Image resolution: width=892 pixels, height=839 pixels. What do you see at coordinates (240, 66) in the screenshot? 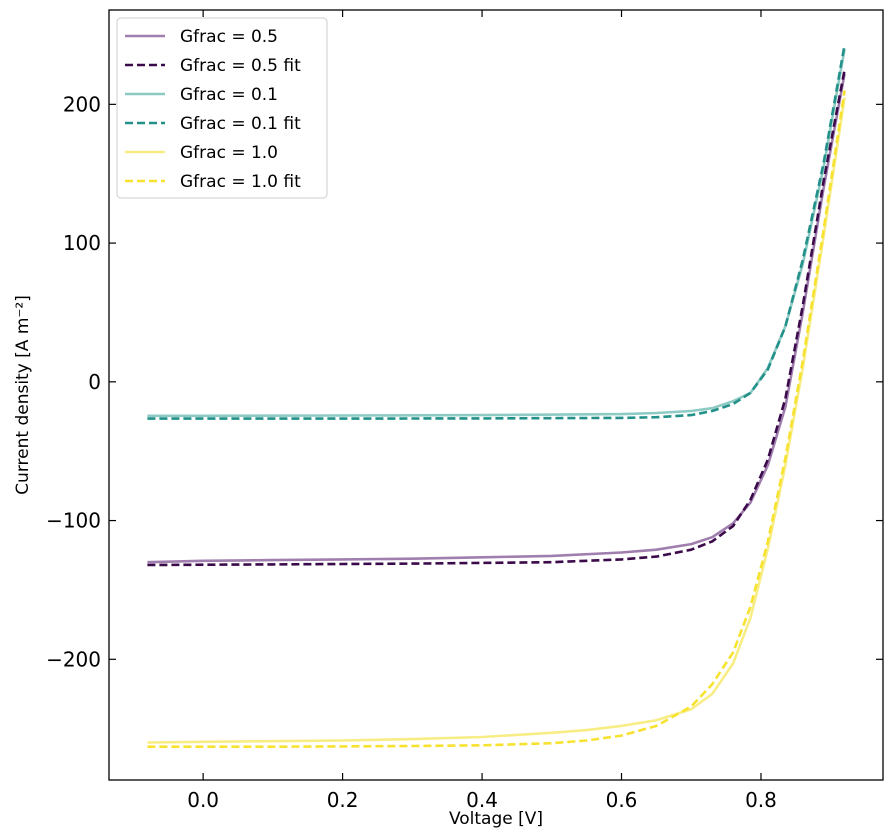
I see `legend-label: Gfrac = 0.5 fit` at bounding box center [240, 66].